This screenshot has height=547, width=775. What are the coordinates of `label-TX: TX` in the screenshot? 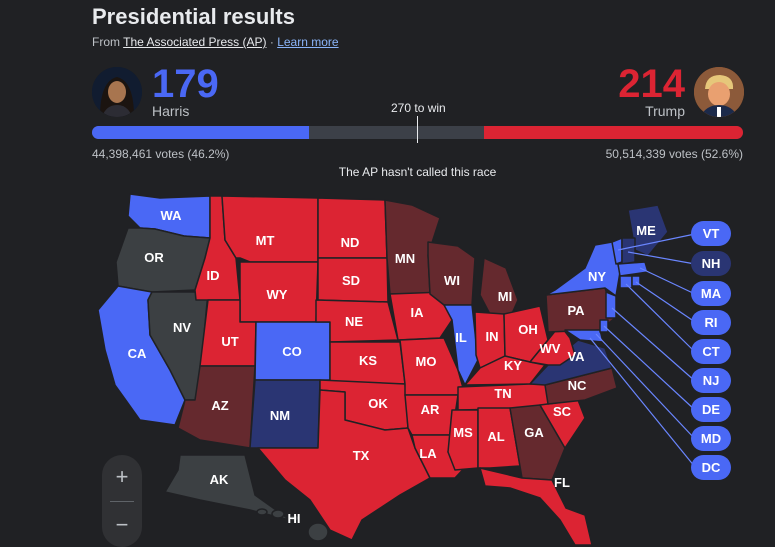 It's located at (361, 455).